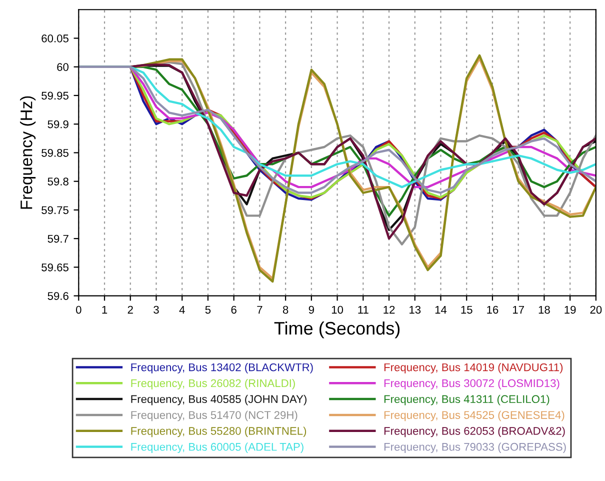  Describe the element at coordinates (58, 182) in the screenshot. I see `y-tick-label: 59.8` at that location.